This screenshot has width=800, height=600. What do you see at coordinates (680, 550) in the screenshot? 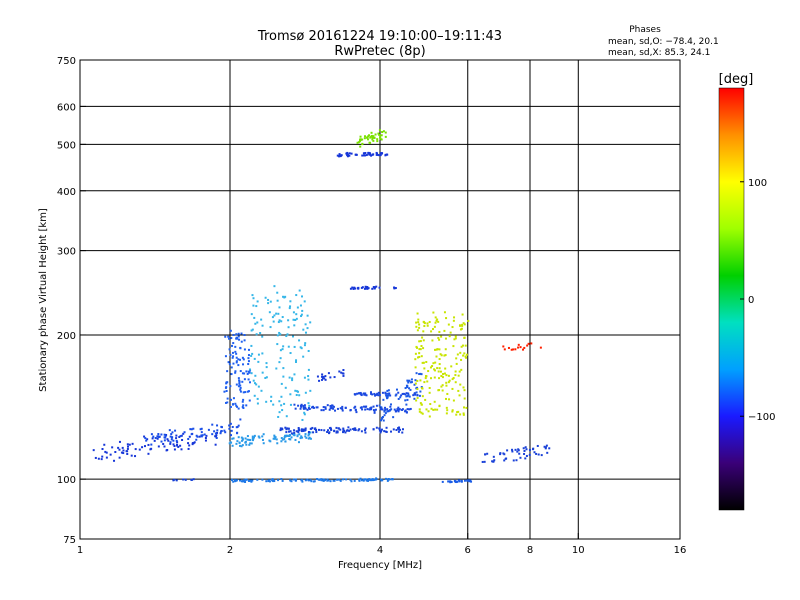
I see `x-tick-label: 16` at bounding box center [680, 550].